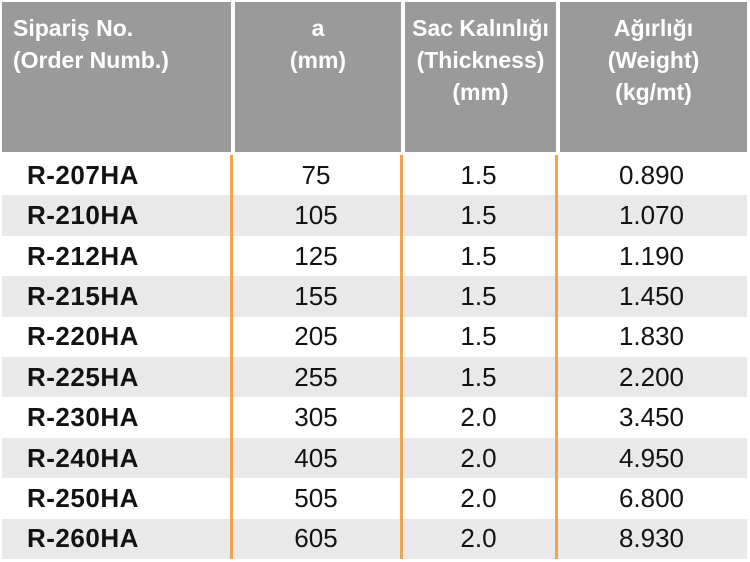 Image resolution: width=750 pixels, height=562 pixels. What do you see at coordinates (651, 295) in the screenshot?
I see `cell-weight: 1.450` at bounding box center [651, 295].